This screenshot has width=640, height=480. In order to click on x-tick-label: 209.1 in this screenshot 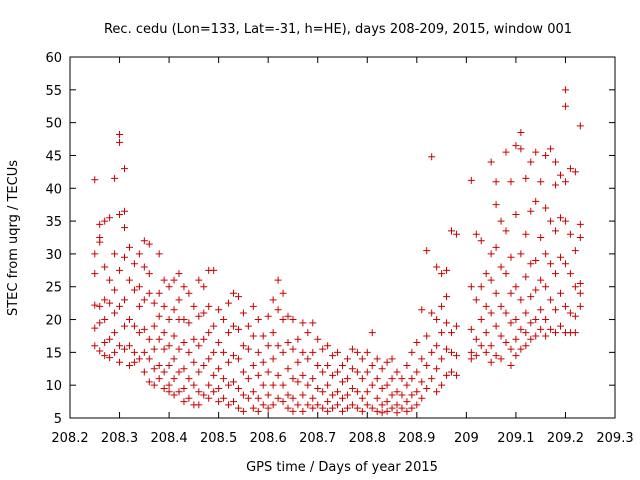, I will do `click(515, 438)`.